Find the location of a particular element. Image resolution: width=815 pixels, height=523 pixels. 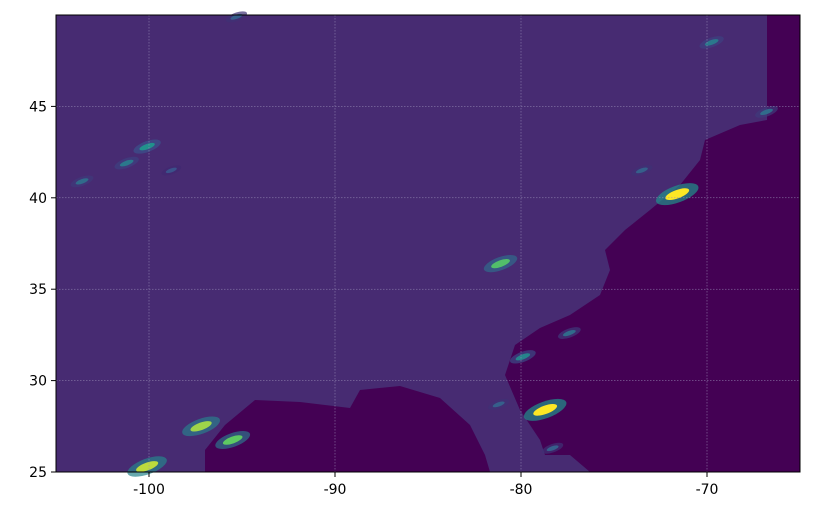

xtick-label: -90 is located at coordinates (335, 490).